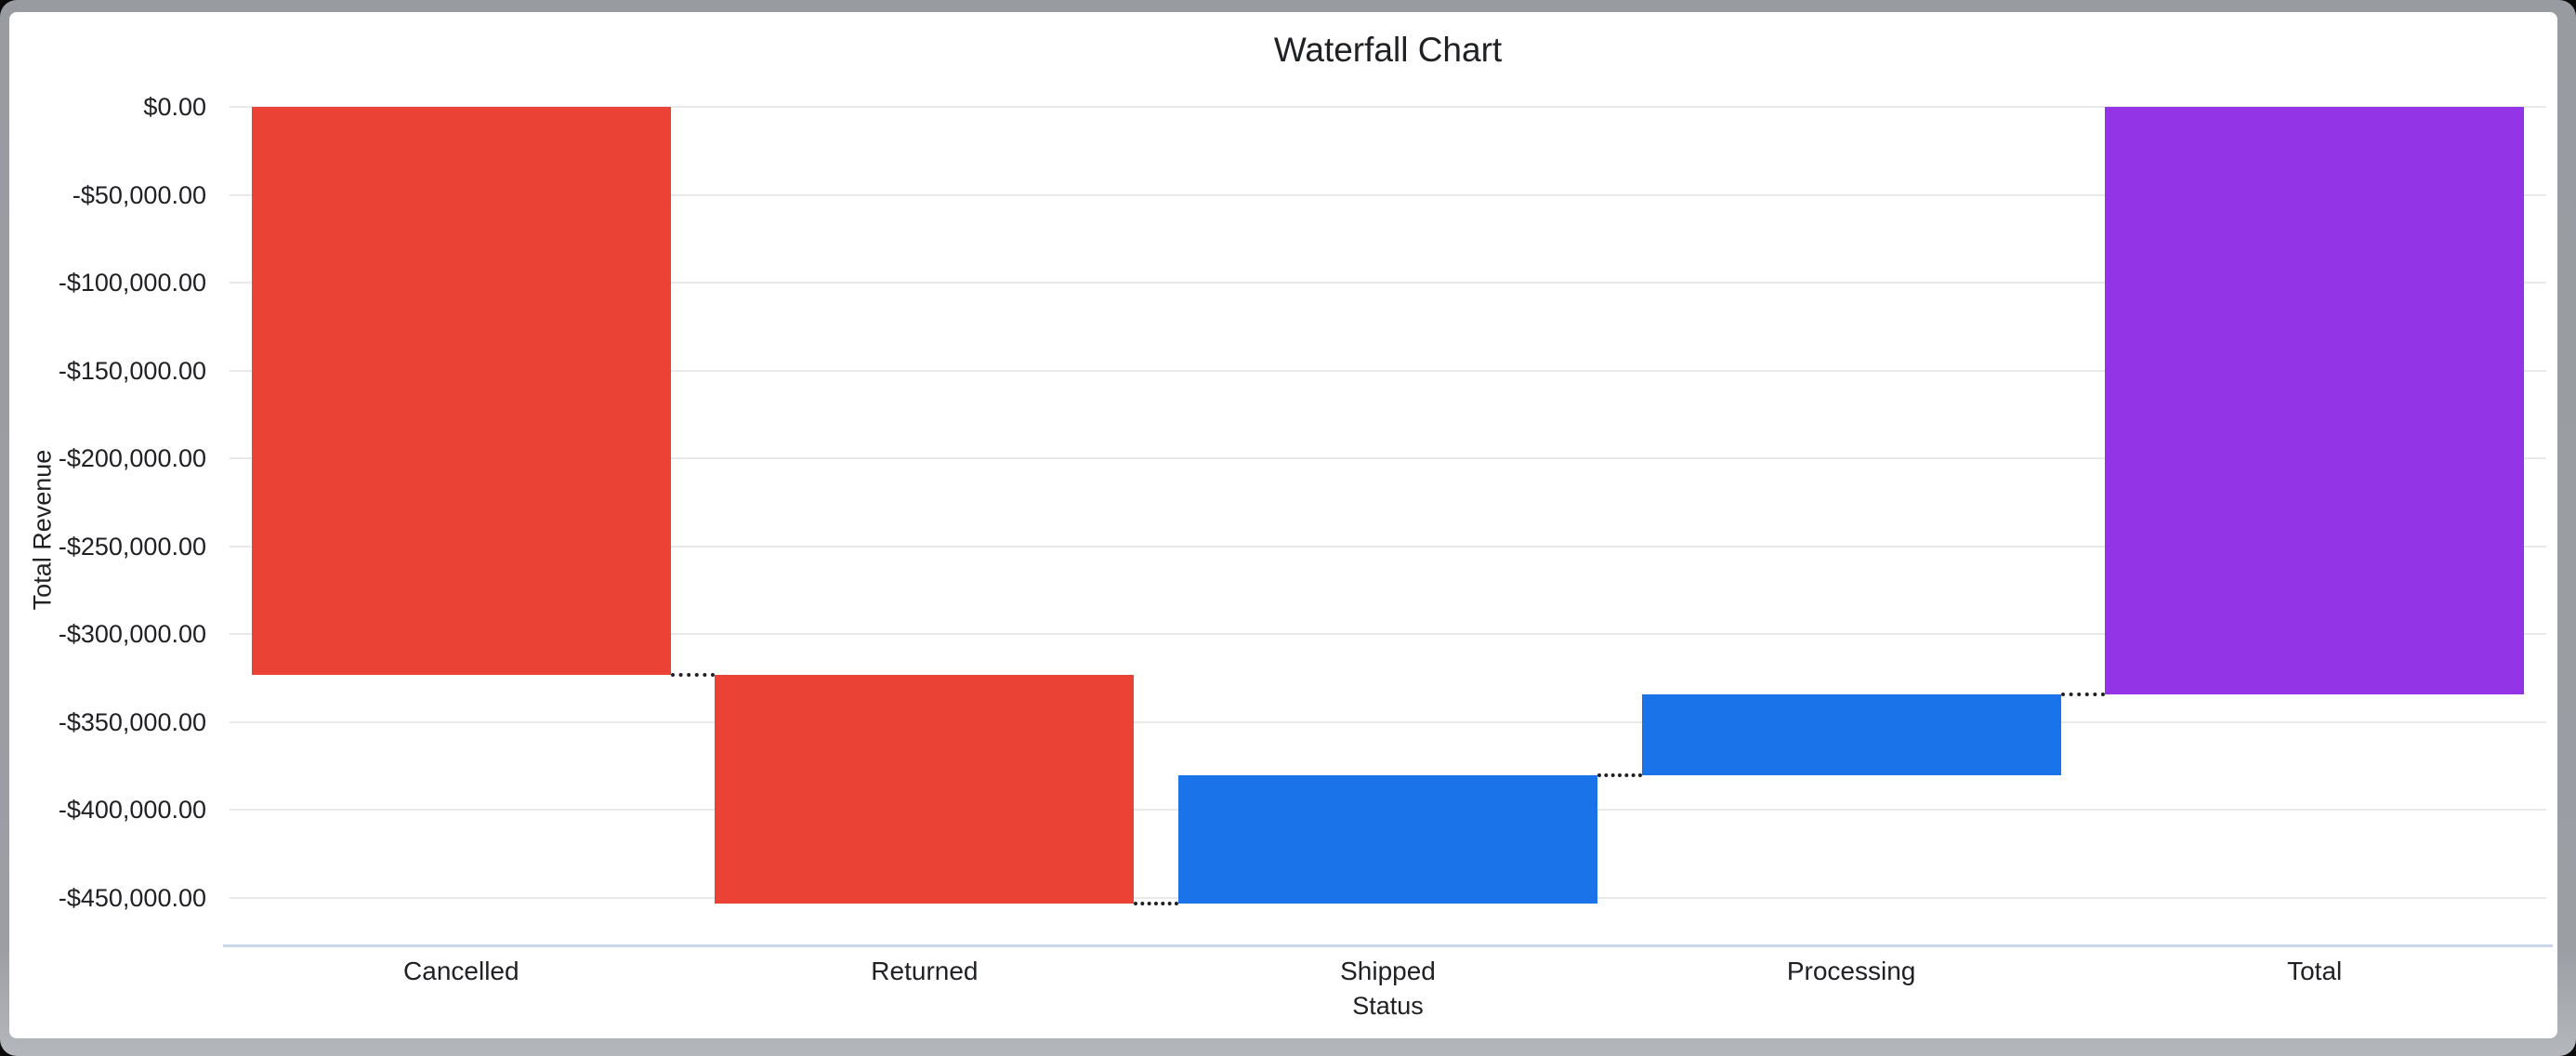 The width and height of the screenshot is (2576, 1056). What do you see at coordinates (174, 107) in the screenshot?
I see `y-axis-tick-label: $0.00` at bounding box center [174, 107].